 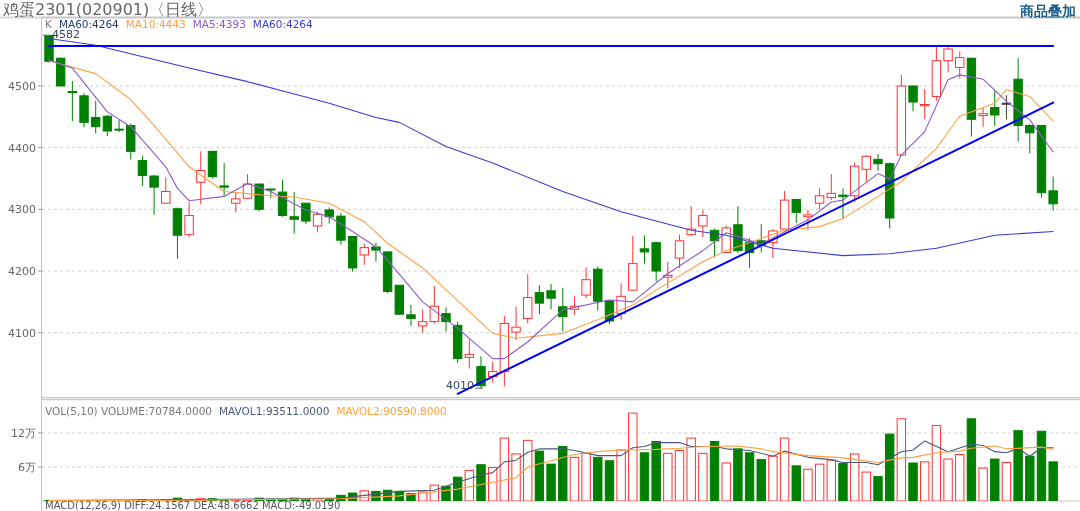 What do you see at coordinates (391, 410) in the screenshot?
I see `text: MAVOL2:90590.8000` at bounding box center [391, 410].